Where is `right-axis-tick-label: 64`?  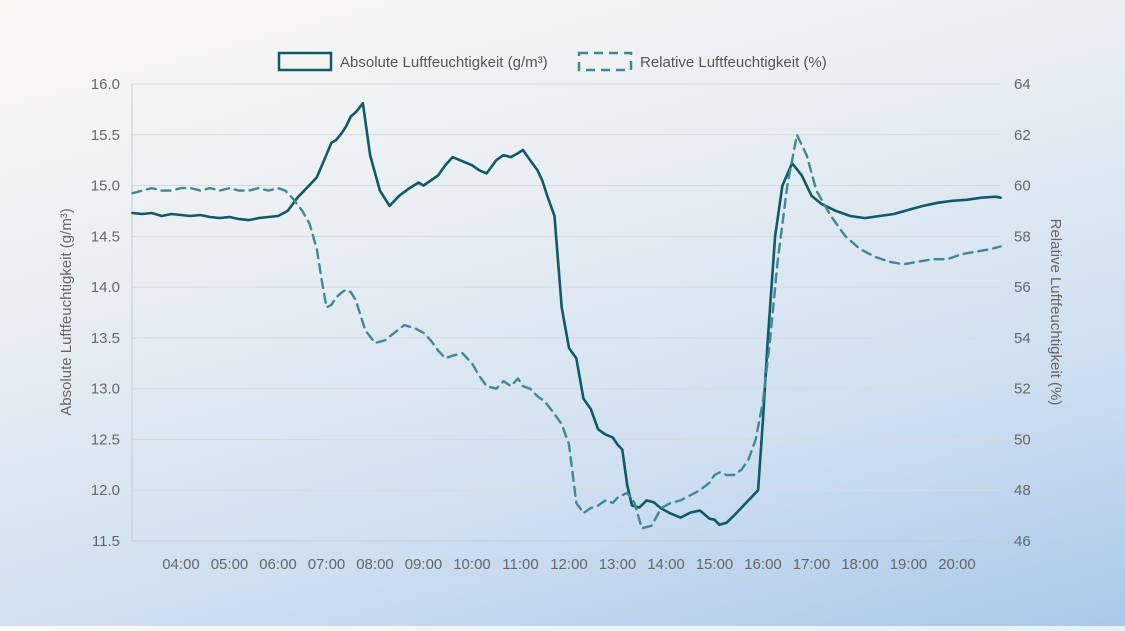
right-axis-tick-label: 64 is located at coordinates (1022, 84).